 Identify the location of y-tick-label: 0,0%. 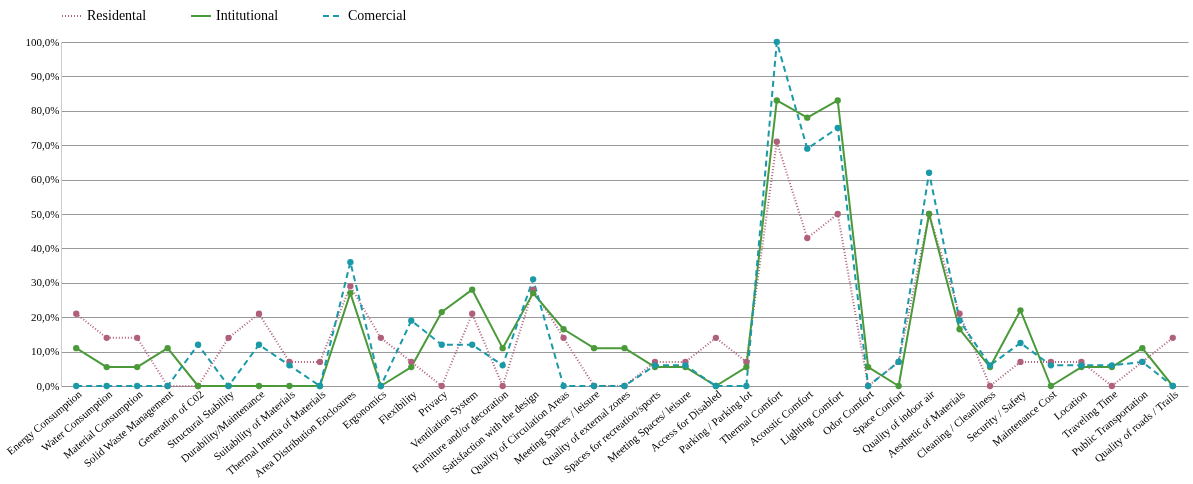
(48, 385).